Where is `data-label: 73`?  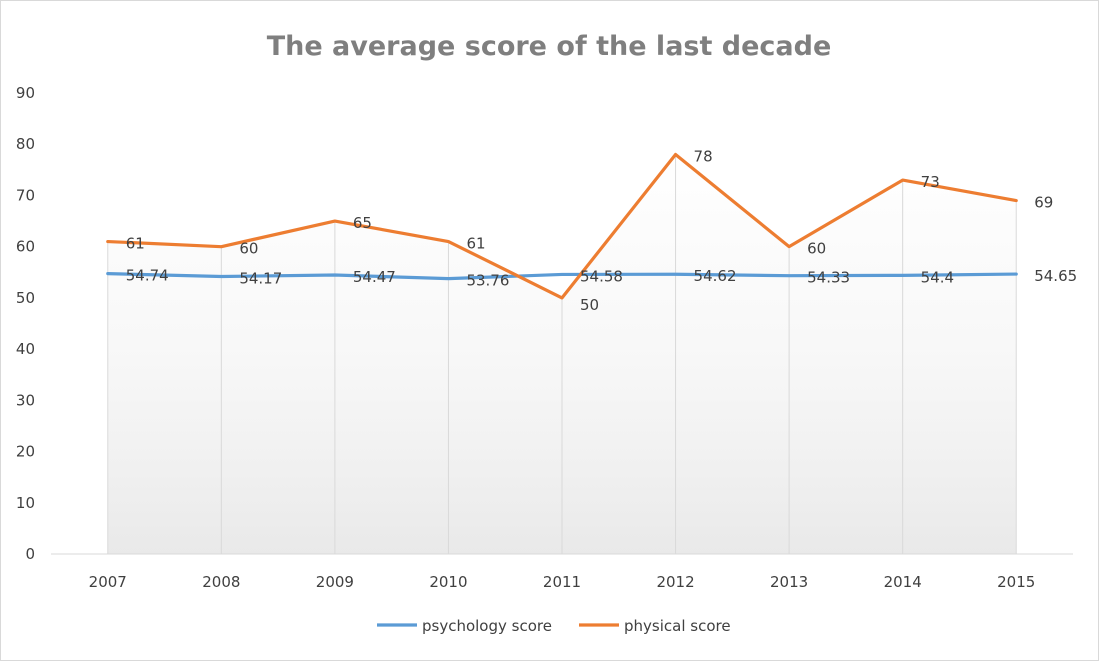 data-label: 73 is located at coordinates (930, 182).